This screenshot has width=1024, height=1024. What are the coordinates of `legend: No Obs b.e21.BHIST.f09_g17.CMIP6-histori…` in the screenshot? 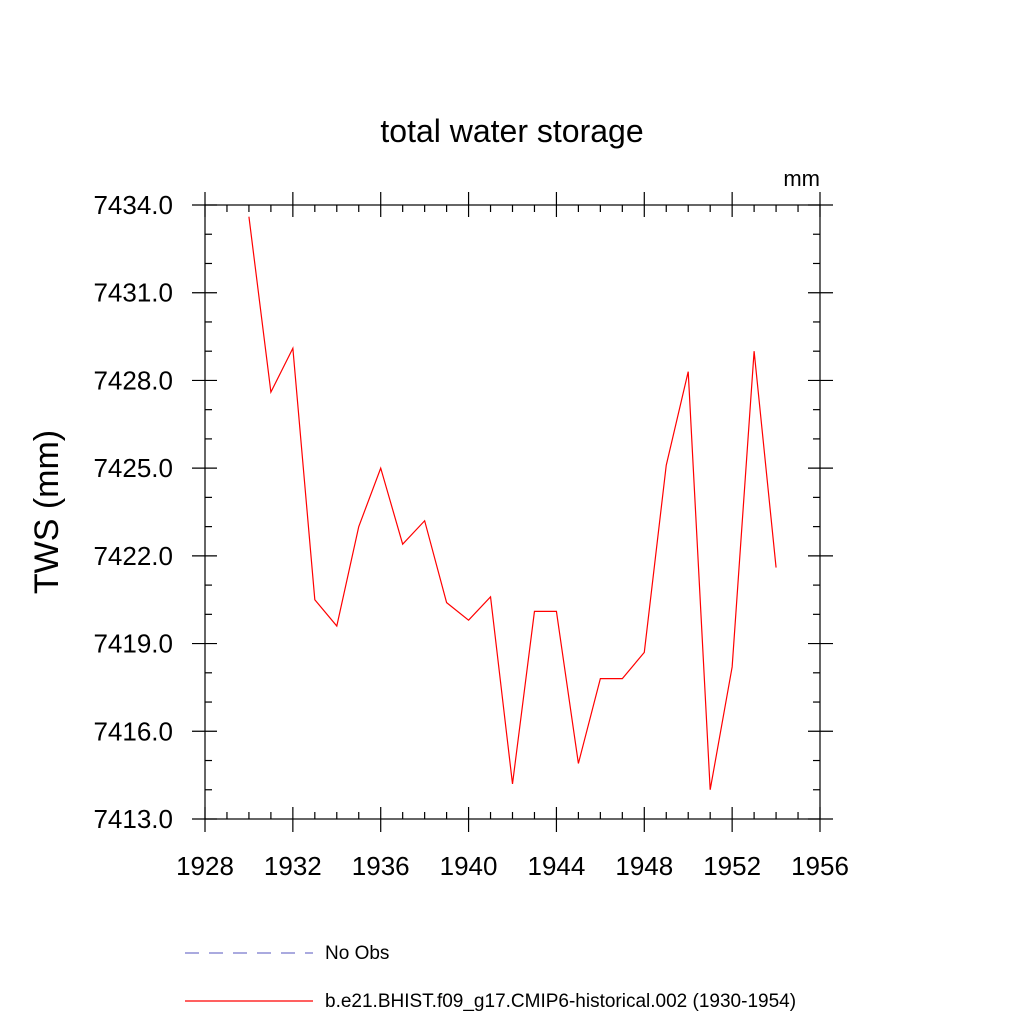 It's located at (490, 977).